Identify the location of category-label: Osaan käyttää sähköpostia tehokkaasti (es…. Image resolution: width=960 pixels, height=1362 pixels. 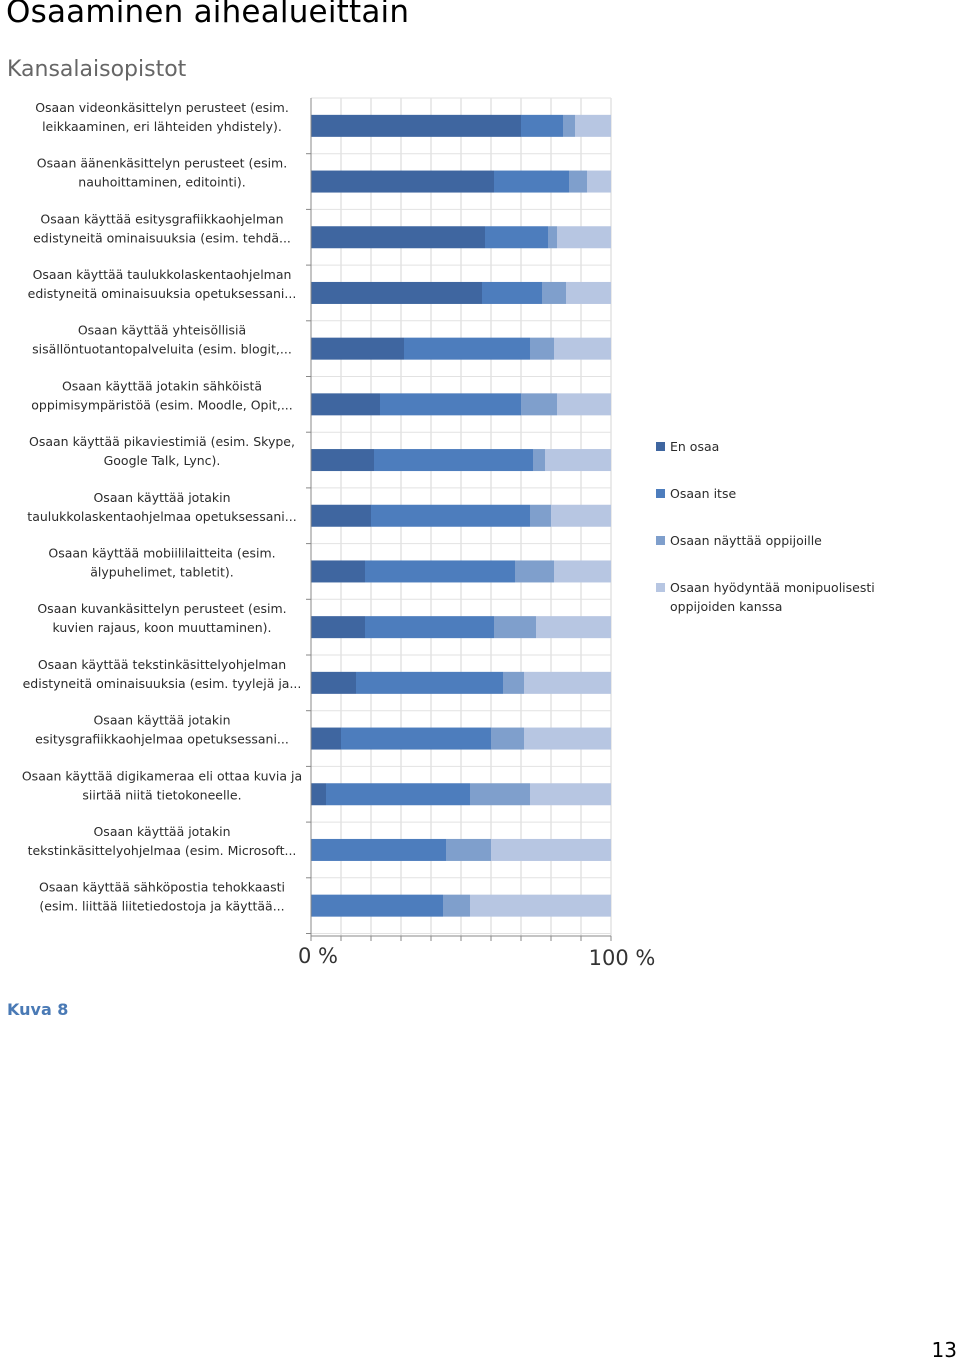
(162, 897).